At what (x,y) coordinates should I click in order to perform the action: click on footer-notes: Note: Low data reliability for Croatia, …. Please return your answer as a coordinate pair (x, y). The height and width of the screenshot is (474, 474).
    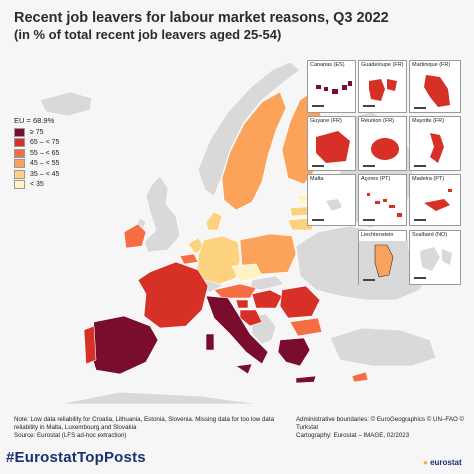
    Looking at the image, I should click on (151, 428).